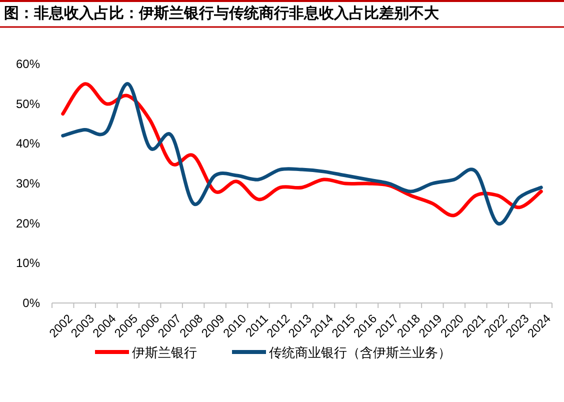  I want to click on y-tick-label: 40%, so click(28, 143).